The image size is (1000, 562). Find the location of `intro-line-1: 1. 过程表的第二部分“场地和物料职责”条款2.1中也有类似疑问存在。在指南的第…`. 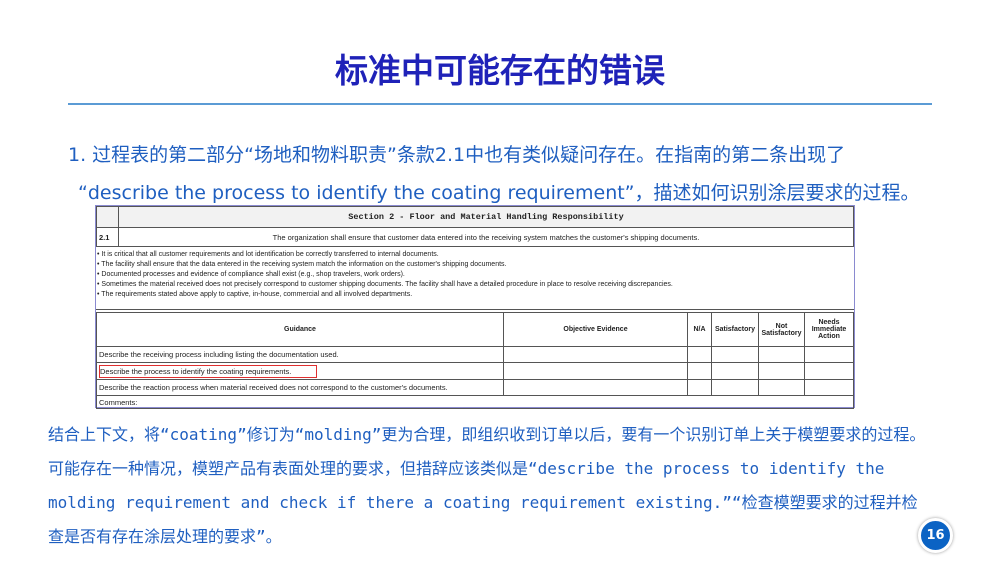

intro-line-1: 1. 过程表的第二部分“场地和物料职责”条款2.1中也有类似疑问存在。在指南的第… is located at coordinates (457, 155).